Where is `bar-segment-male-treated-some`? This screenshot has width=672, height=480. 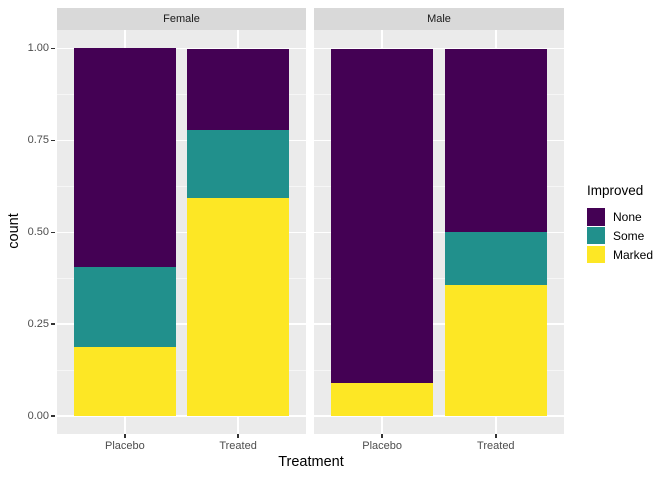
bar-segment-male-treated-some is located at coordinates (495, 258).